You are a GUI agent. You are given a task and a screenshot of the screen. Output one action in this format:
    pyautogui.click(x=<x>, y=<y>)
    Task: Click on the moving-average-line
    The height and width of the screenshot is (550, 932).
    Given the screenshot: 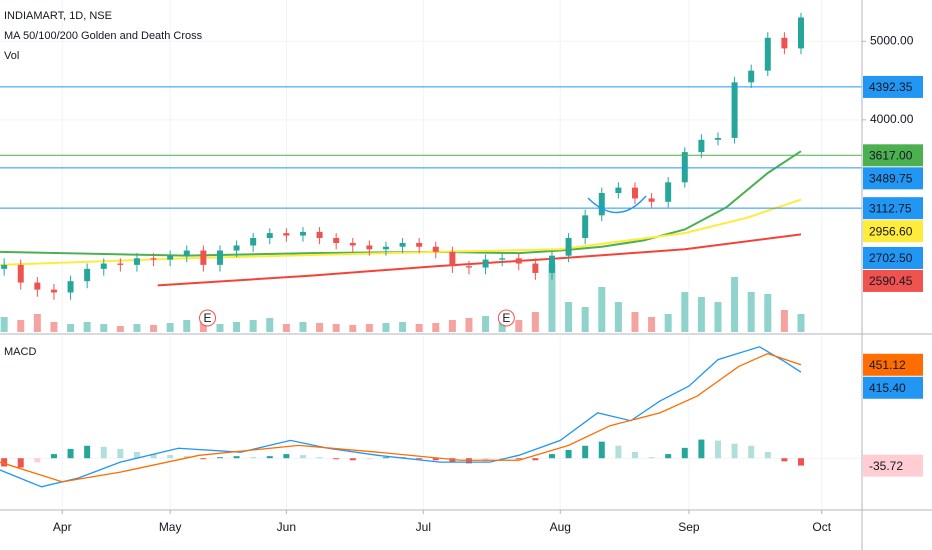 What is the action you would take?
    pyautogui.click(x=479, y=260)
    